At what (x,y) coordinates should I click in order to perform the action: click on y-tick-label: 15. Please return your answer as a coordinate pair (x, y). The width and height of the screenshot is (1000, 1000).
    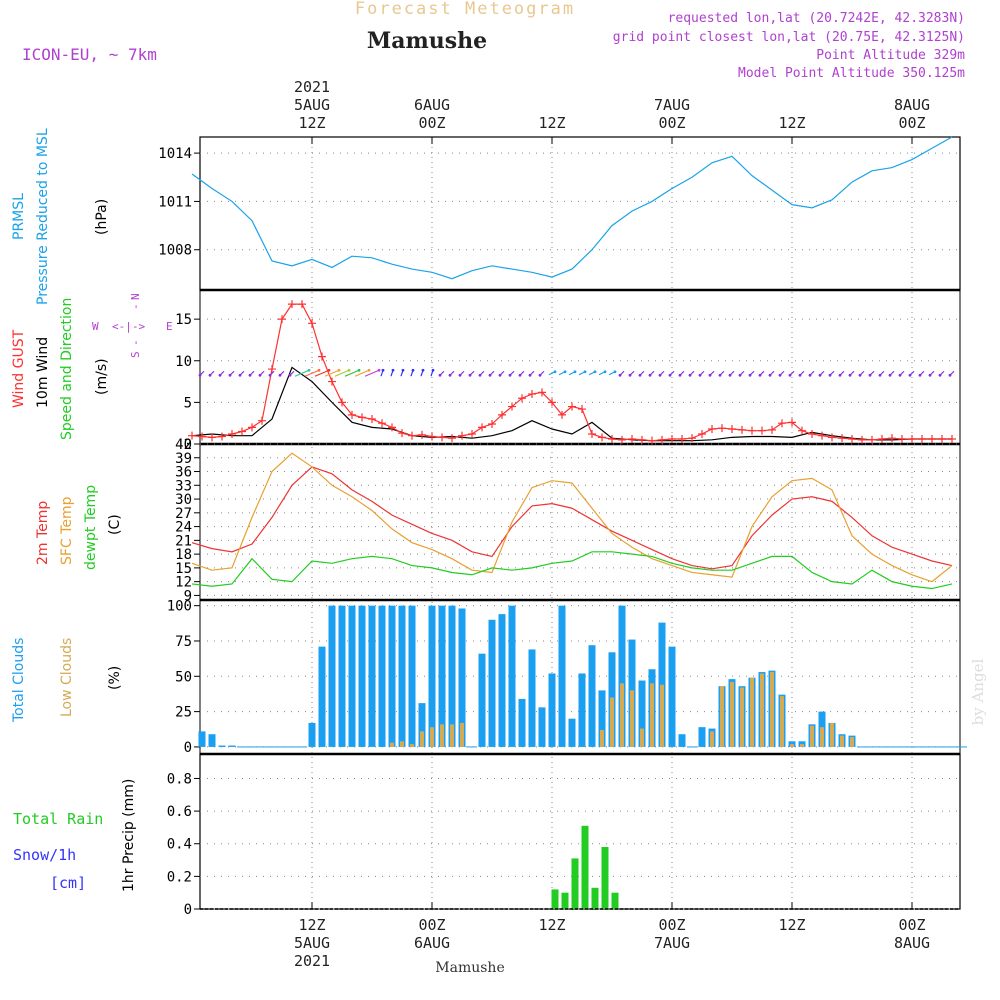
    Looking at the image, I should click on (183, 320).